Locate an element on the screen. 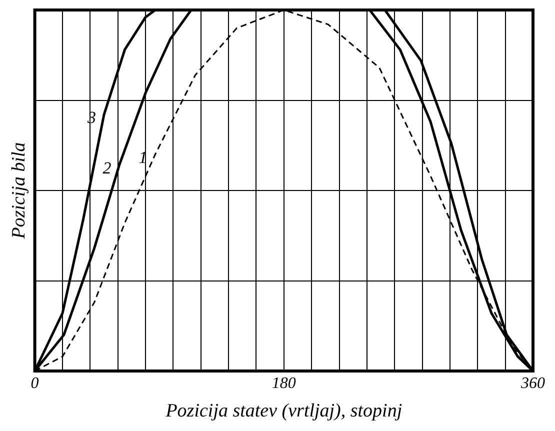  y-axis-title: Pozicija bila is located at coordinates (19, 191).